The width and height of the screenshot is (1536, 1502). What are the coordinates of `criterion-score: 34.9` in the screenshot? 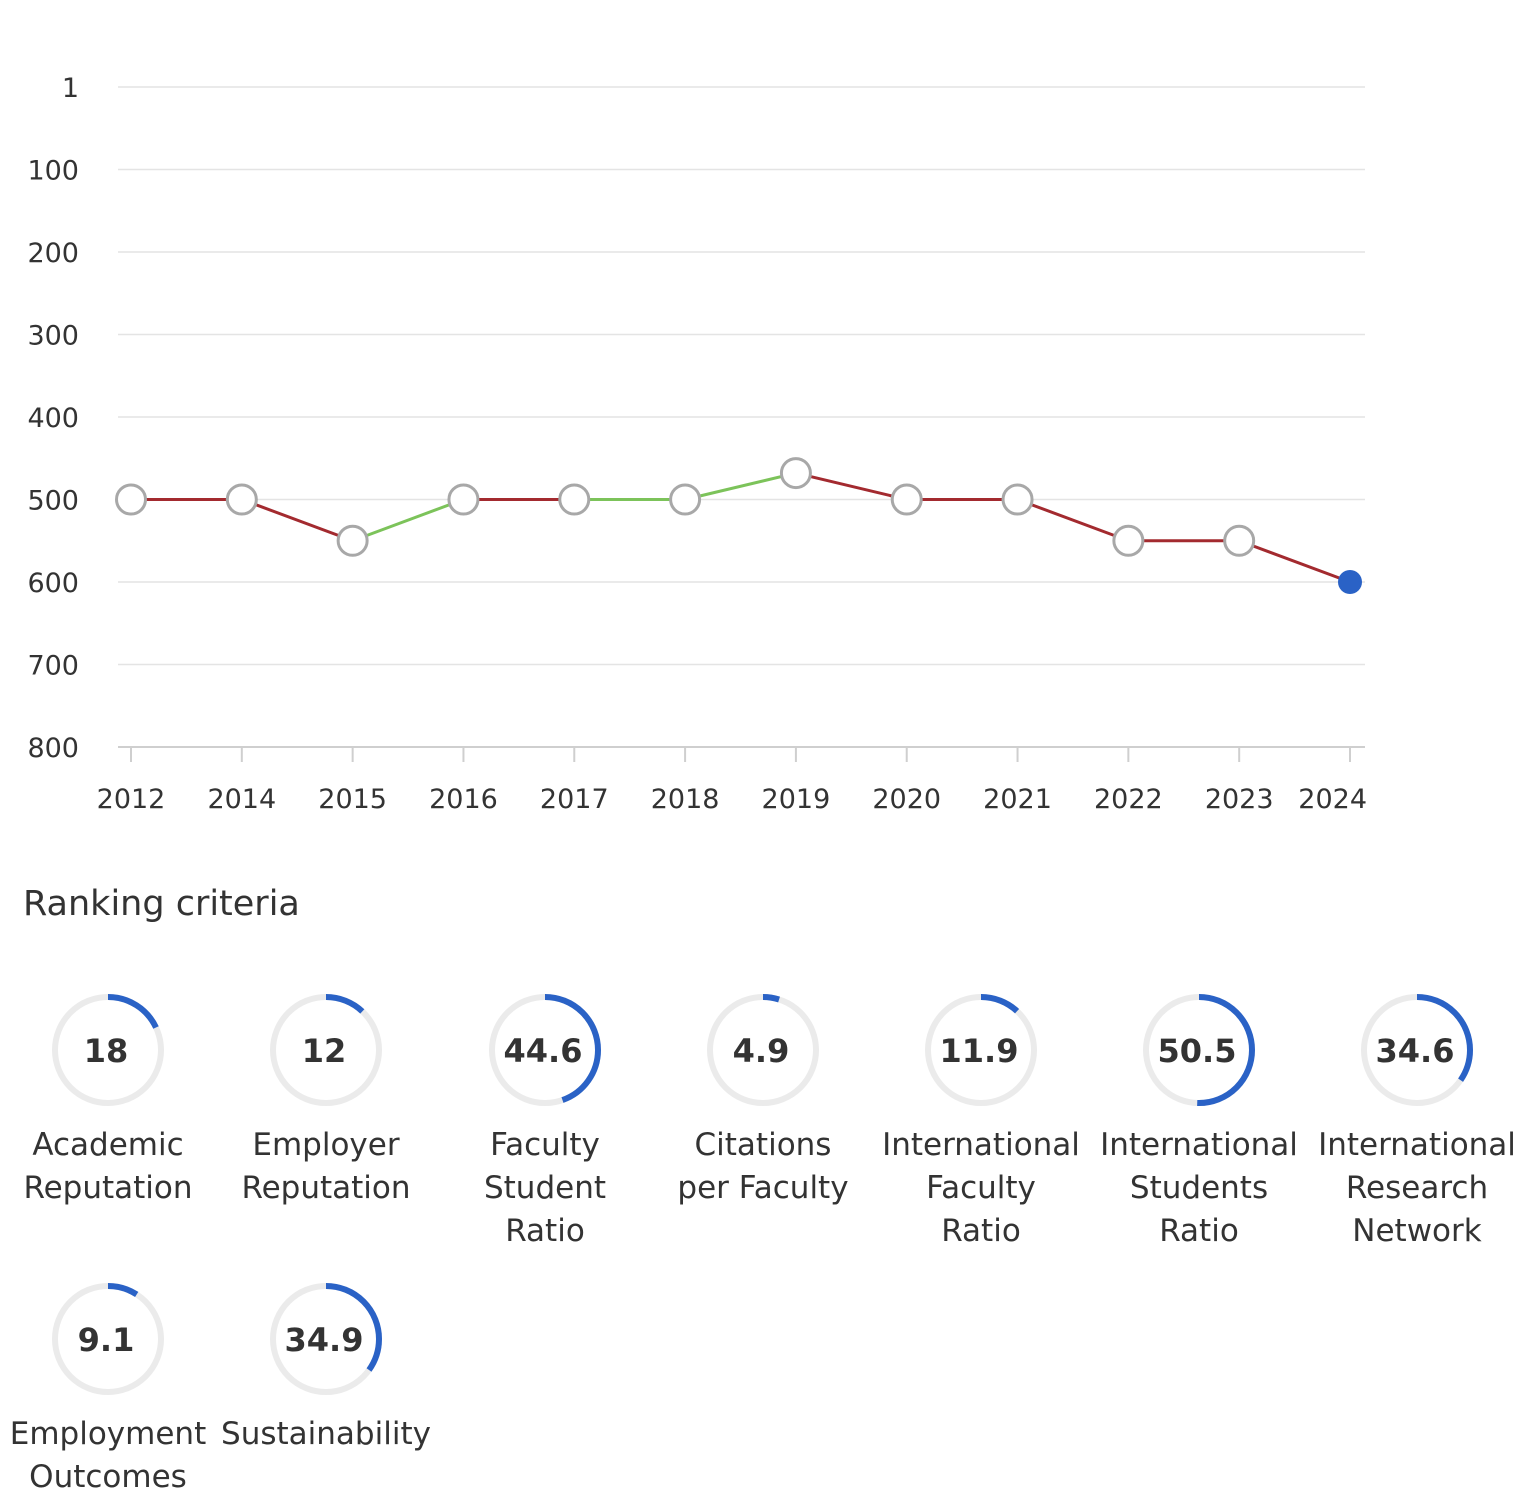 It's located at (324, 1340).